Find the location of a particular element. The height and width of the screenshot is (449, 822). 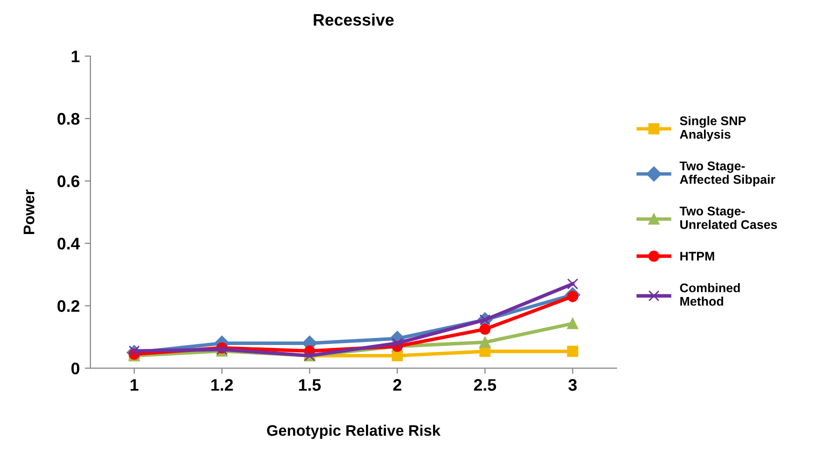

y-tick-label: 0.6 is located at coordinates (68, 181).